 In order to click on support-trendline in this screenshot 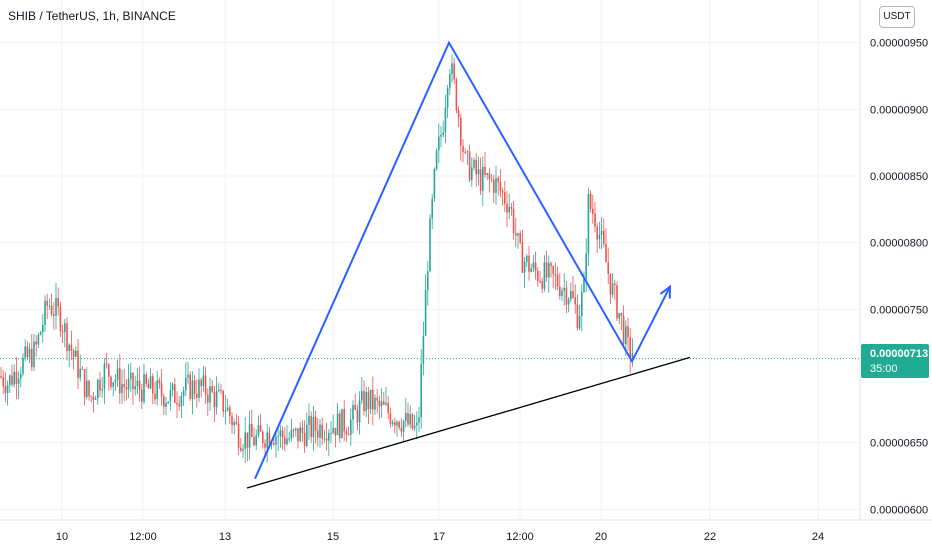, I will do `click(468, 422)`.